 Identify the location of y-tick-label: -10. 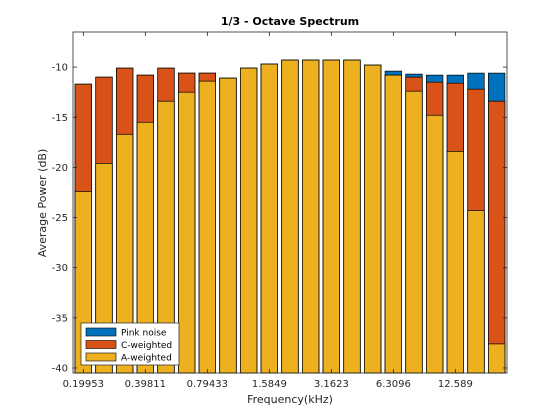
(60, 68).